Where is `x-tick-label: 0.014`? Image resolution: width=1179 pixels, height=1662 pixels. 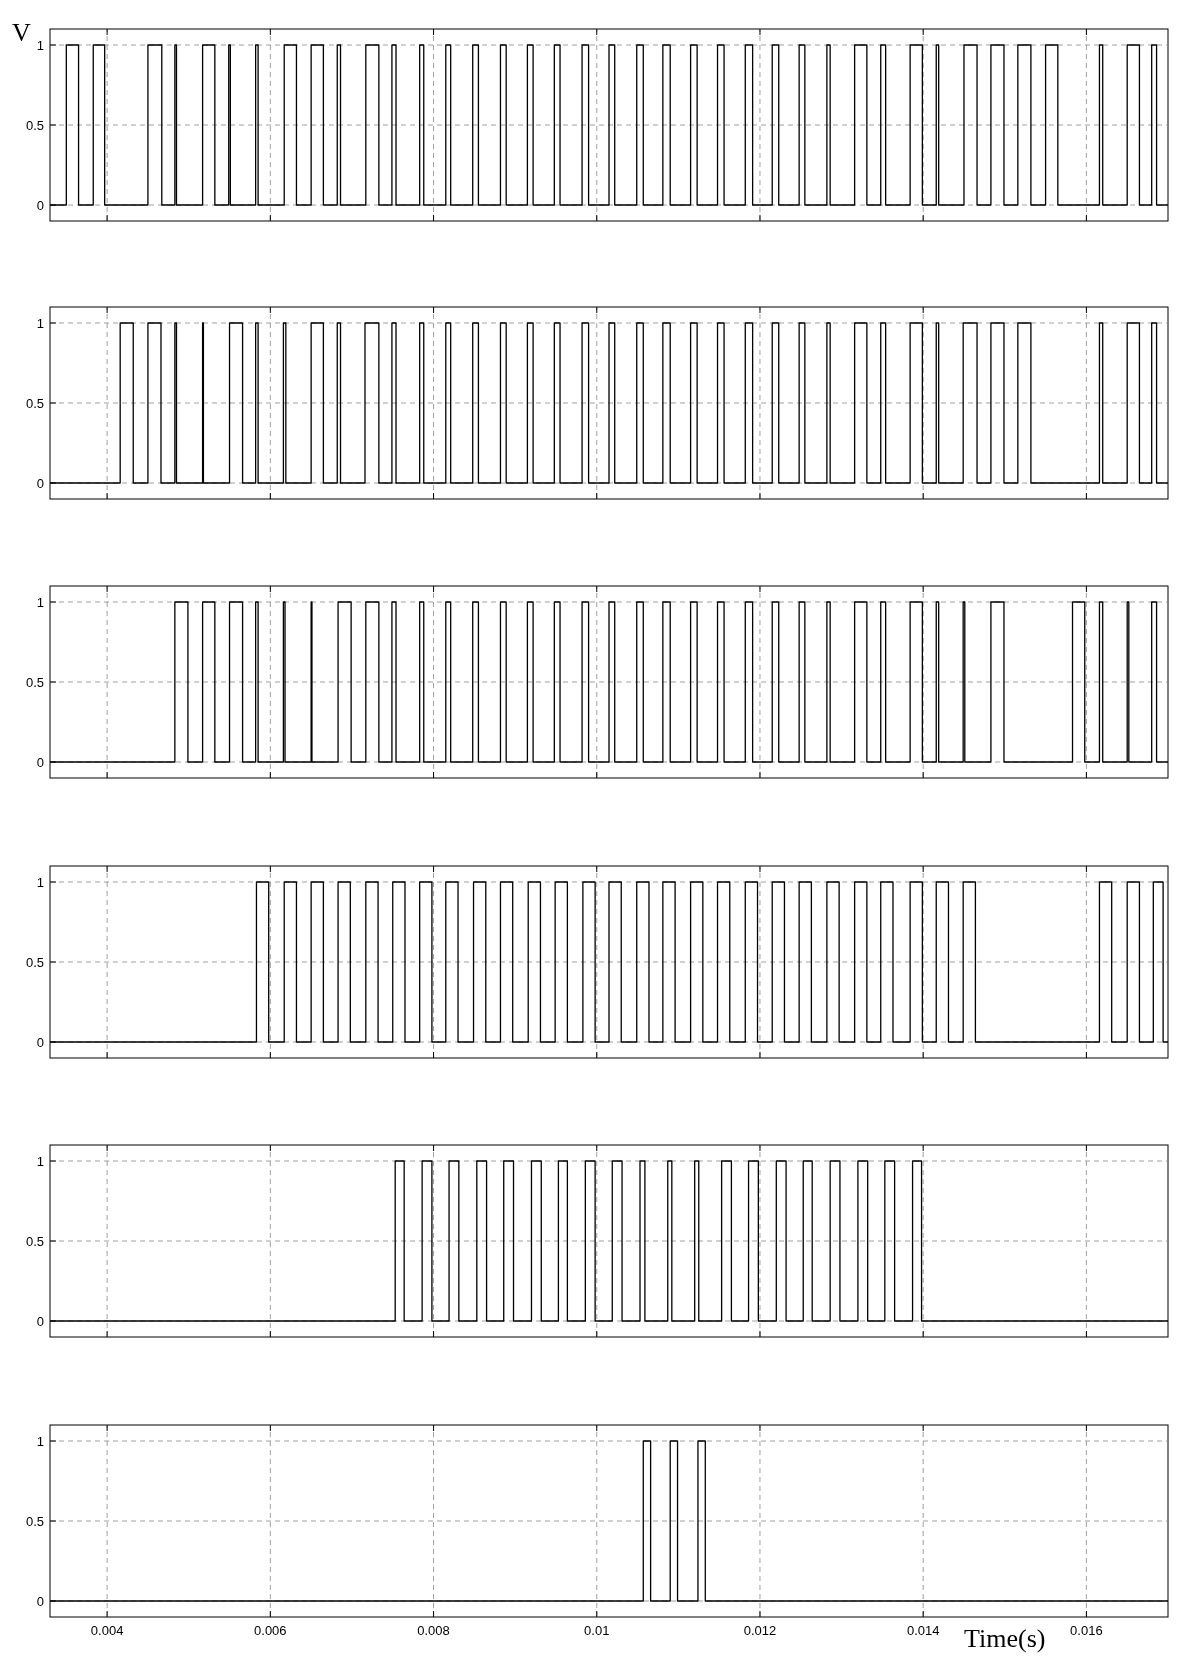 x-tick-label: 0.014 is located at coordinates (923, 1630).